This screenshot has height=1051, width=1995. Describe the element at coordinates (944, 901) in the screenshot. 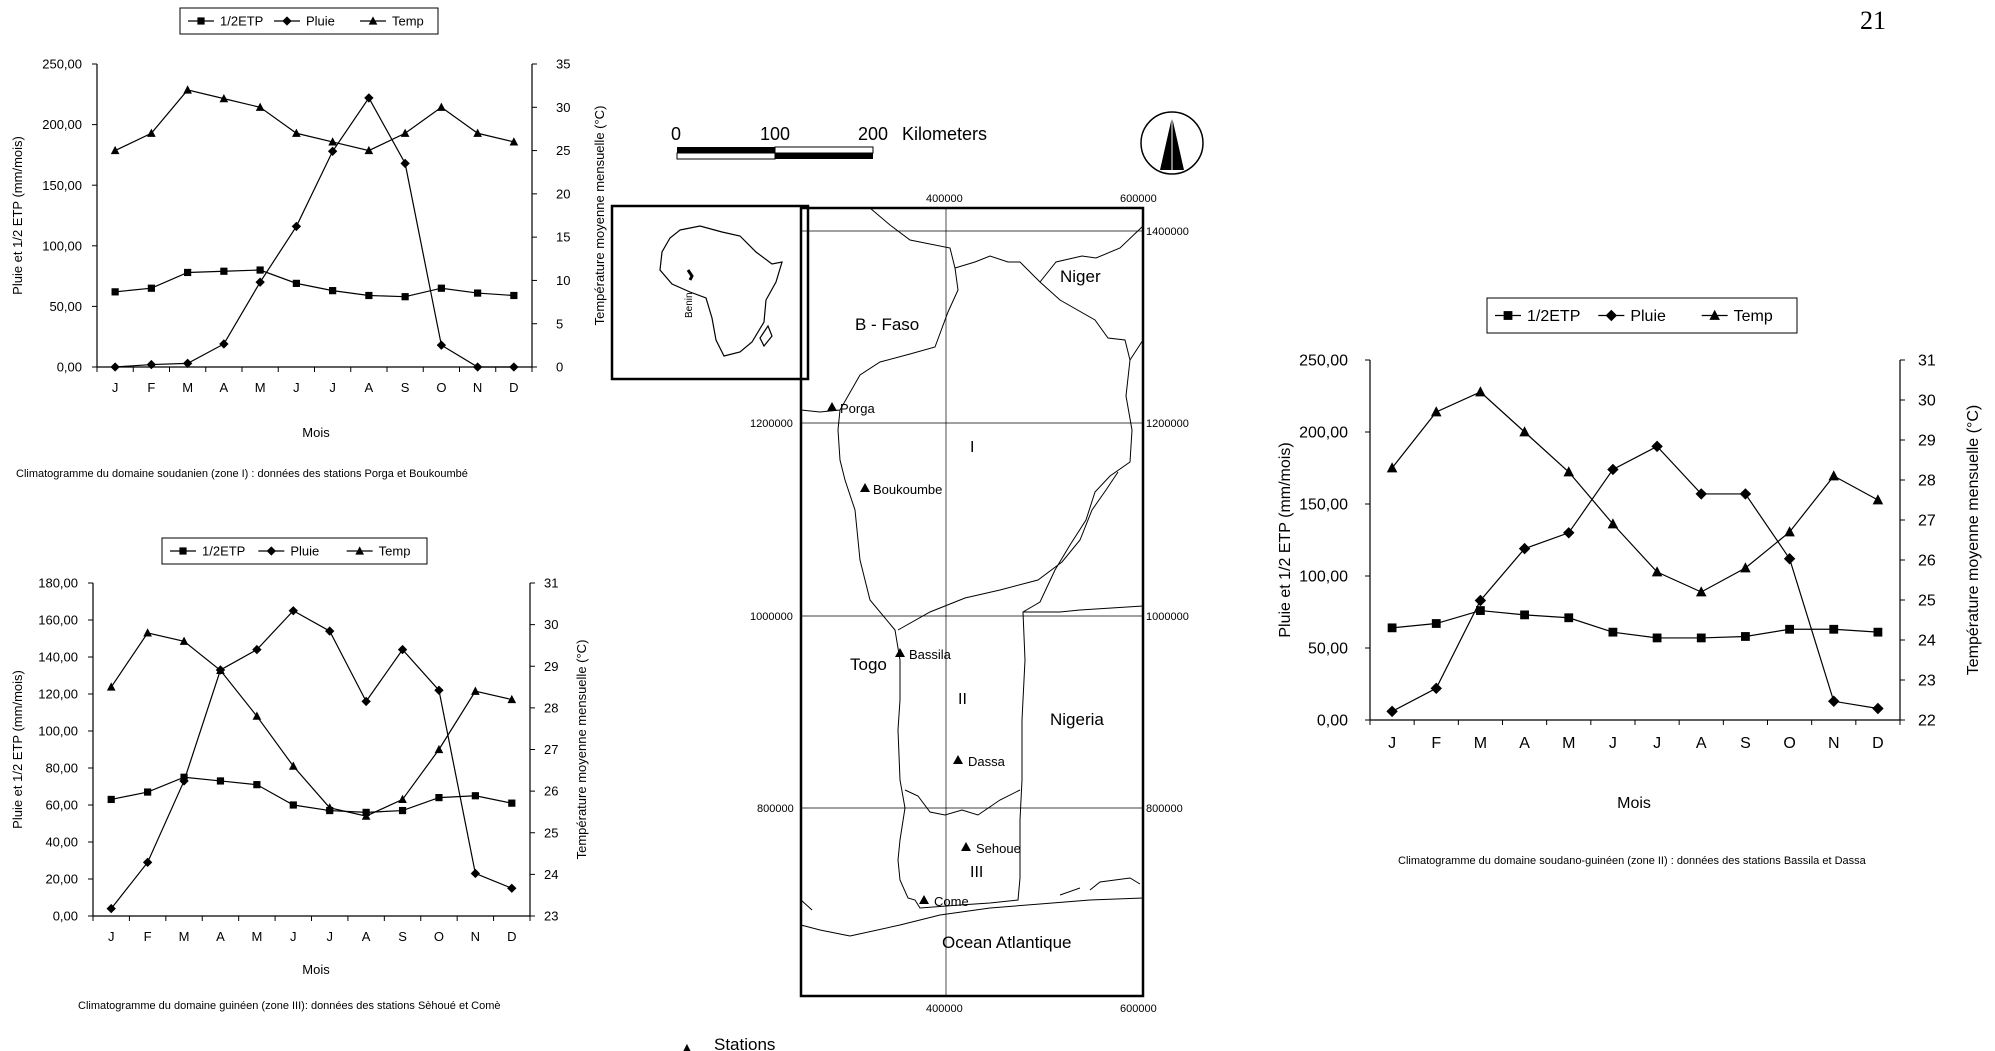

I see `station-come: Come` at that location.